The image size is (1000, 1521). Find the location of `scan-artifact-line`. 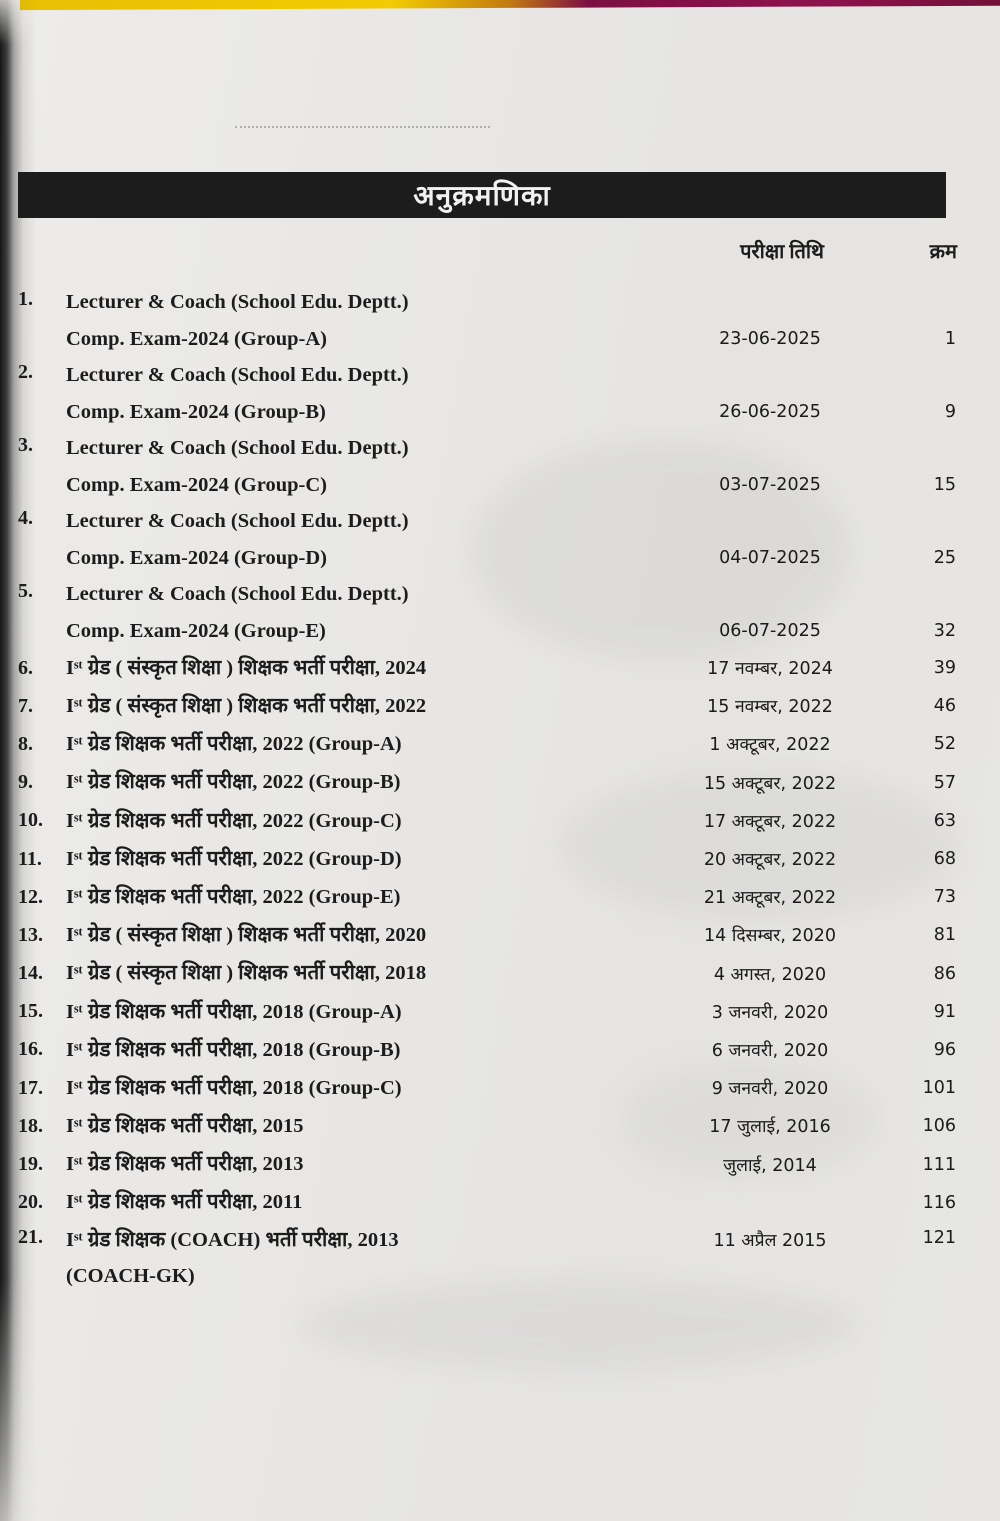

scan-artifact-line is located at coordinates (362, 127).